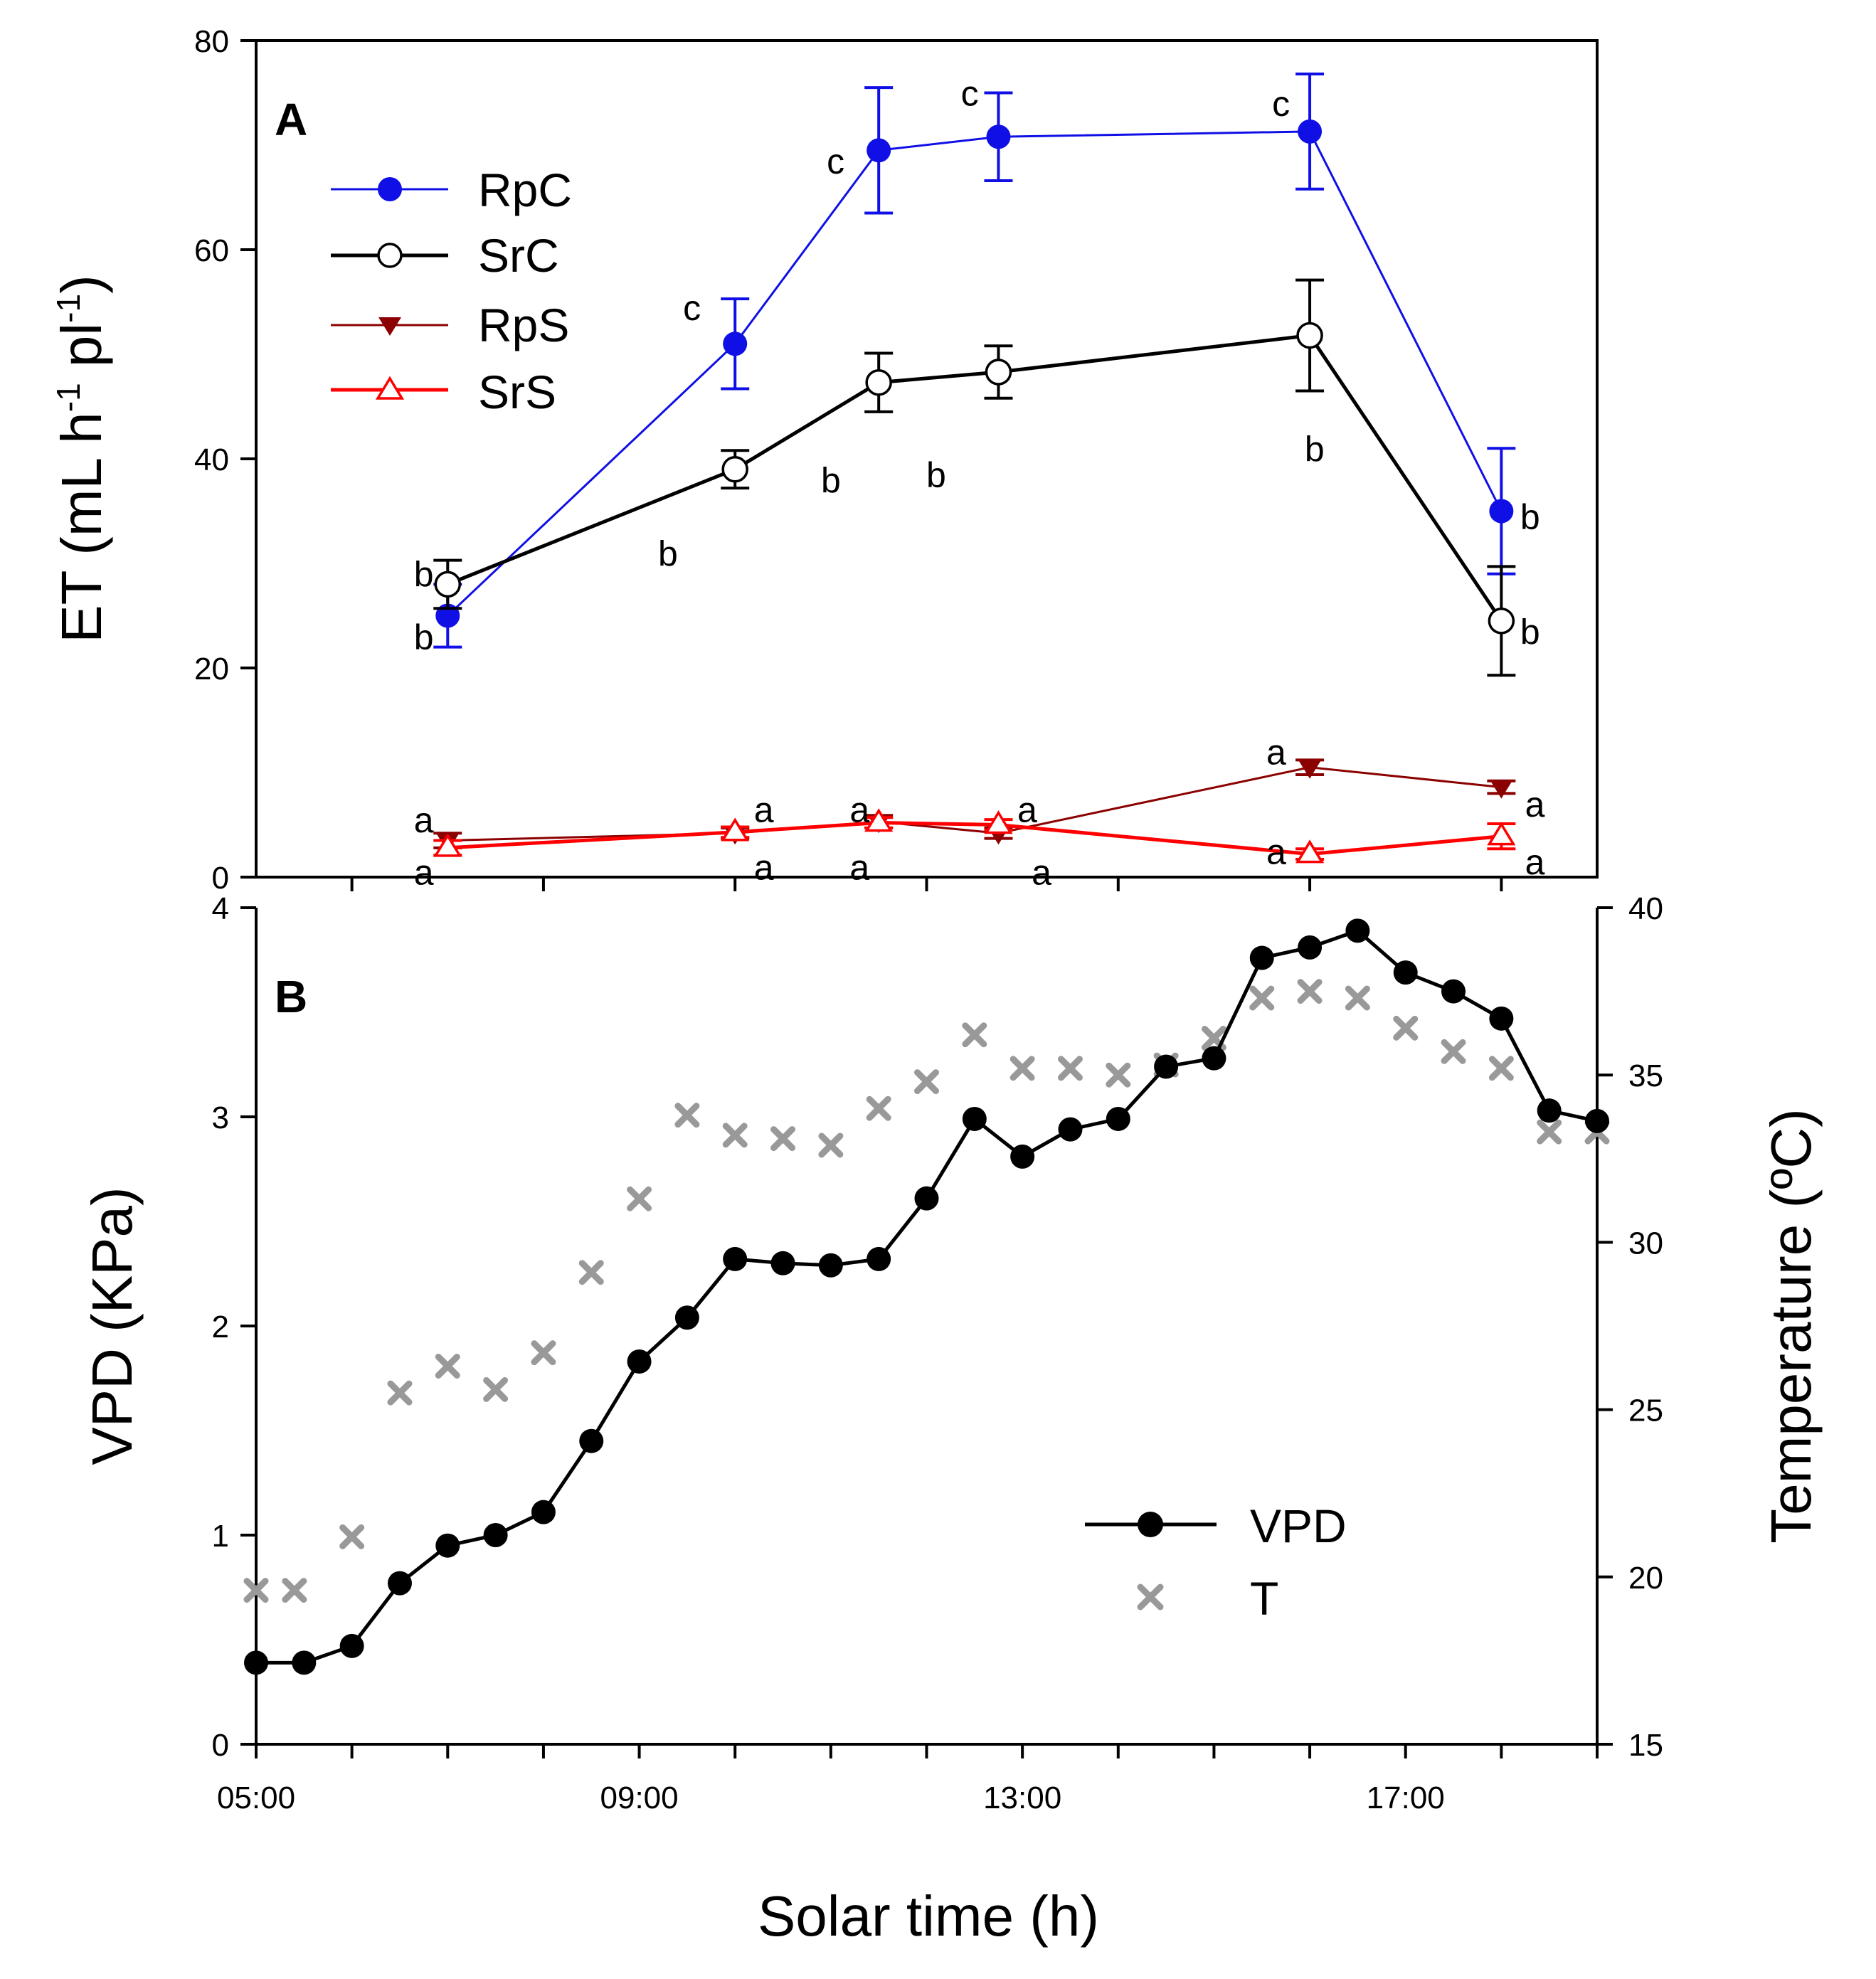 This screenshot has width=1876, height=1979. I want to click on panel-b-x-tick-label: 17:00, so click(1406, 1798).